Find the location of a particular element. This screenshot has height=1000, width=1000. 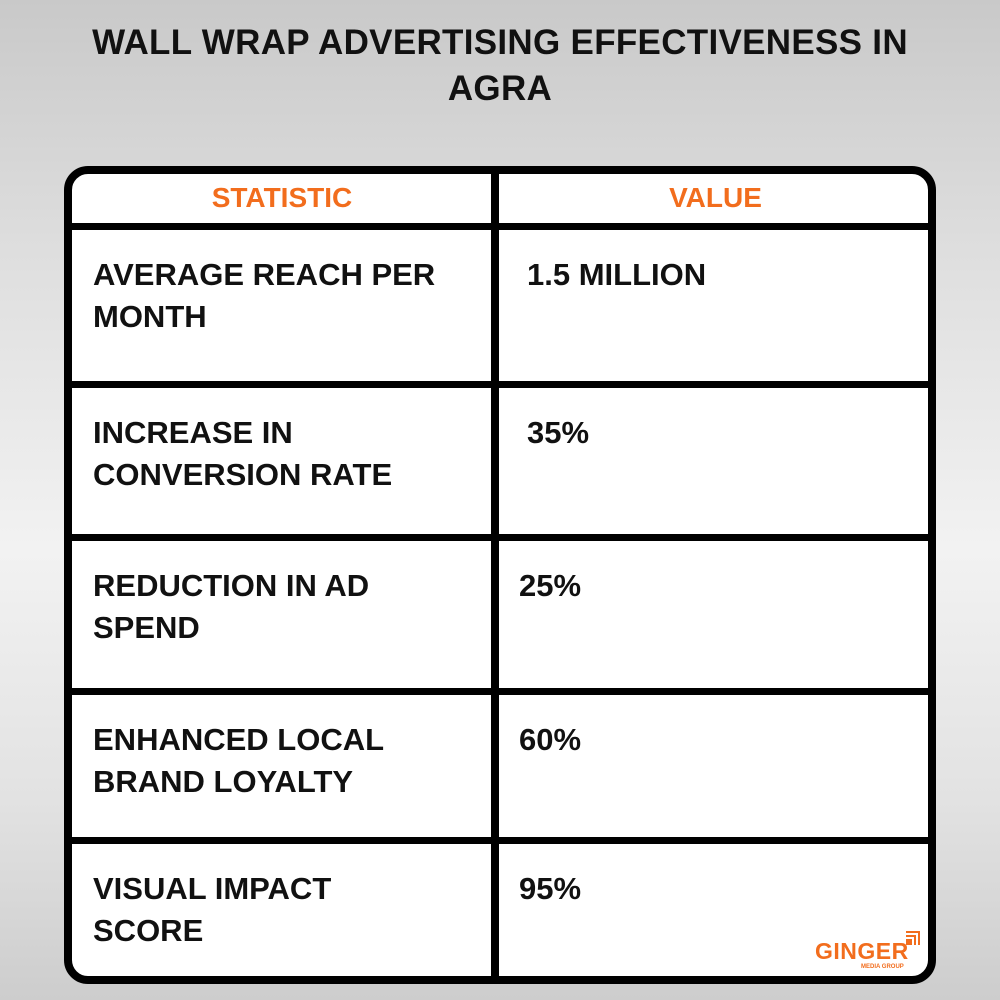

ginger-media-group-logo: GINGER MEDIA GROUP is located at coordinates (870, 950).